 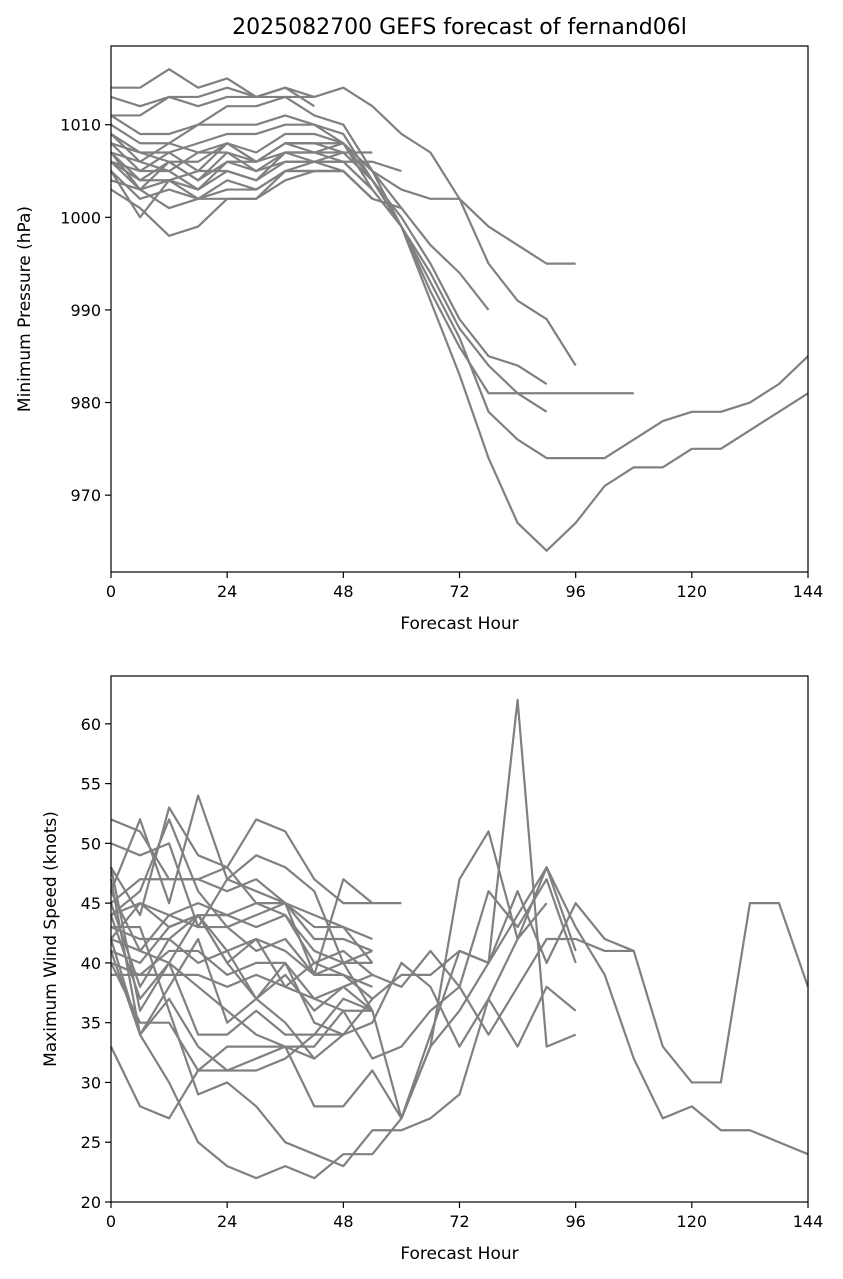 What do you see at coordinates (85, 403) in the screenshot?
I see `pressure-y-tick-label: 980` at bounding box center [85, 403].